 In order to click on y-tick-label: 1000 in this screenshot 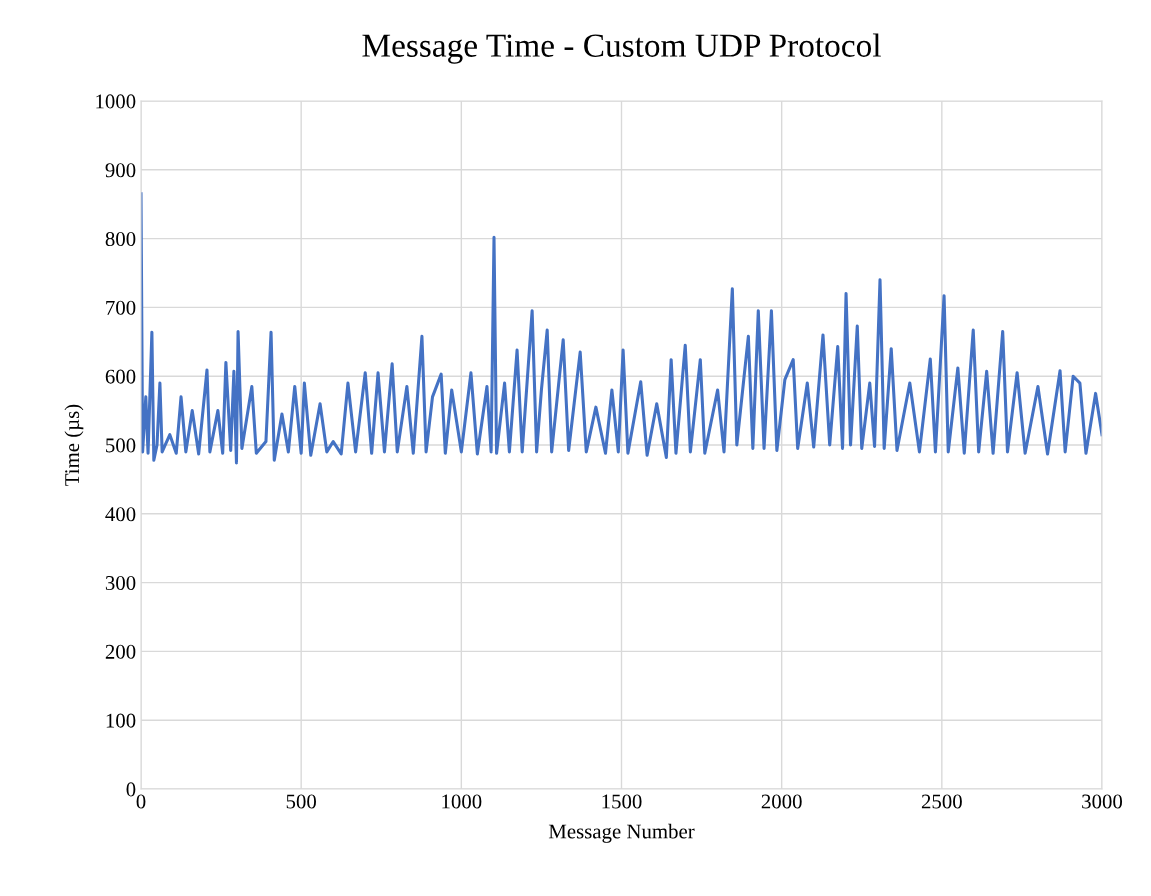, I will do `click(116, 101)`.